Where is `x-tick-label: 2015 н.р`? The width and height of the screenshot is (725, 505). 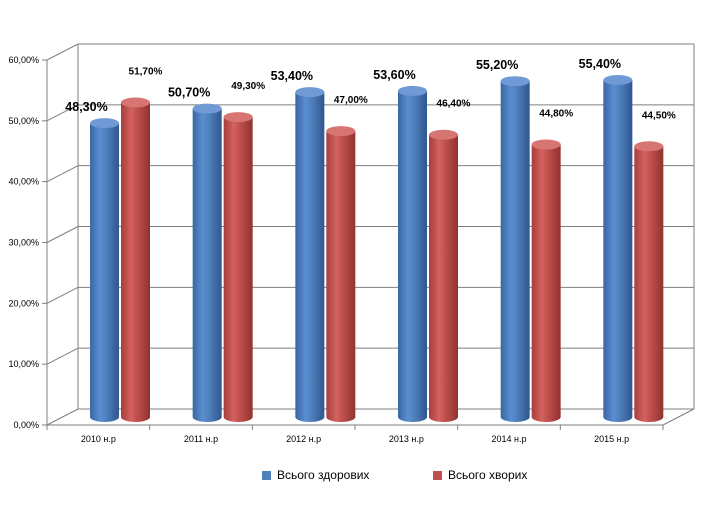 x-tick-label: 2015 н.р is located at coordinates (611, 439).